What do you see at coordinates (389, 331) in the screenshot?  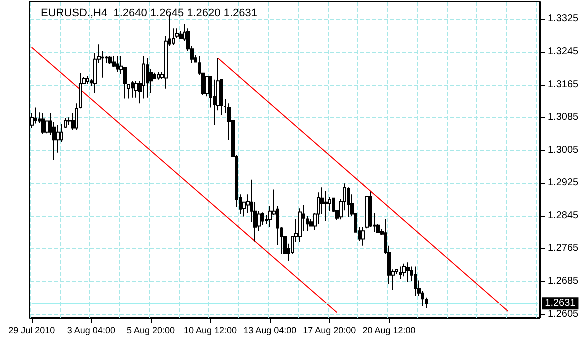 I see `x-tick-label: 20 Aug 12:00` at bounding box center [389, 331].